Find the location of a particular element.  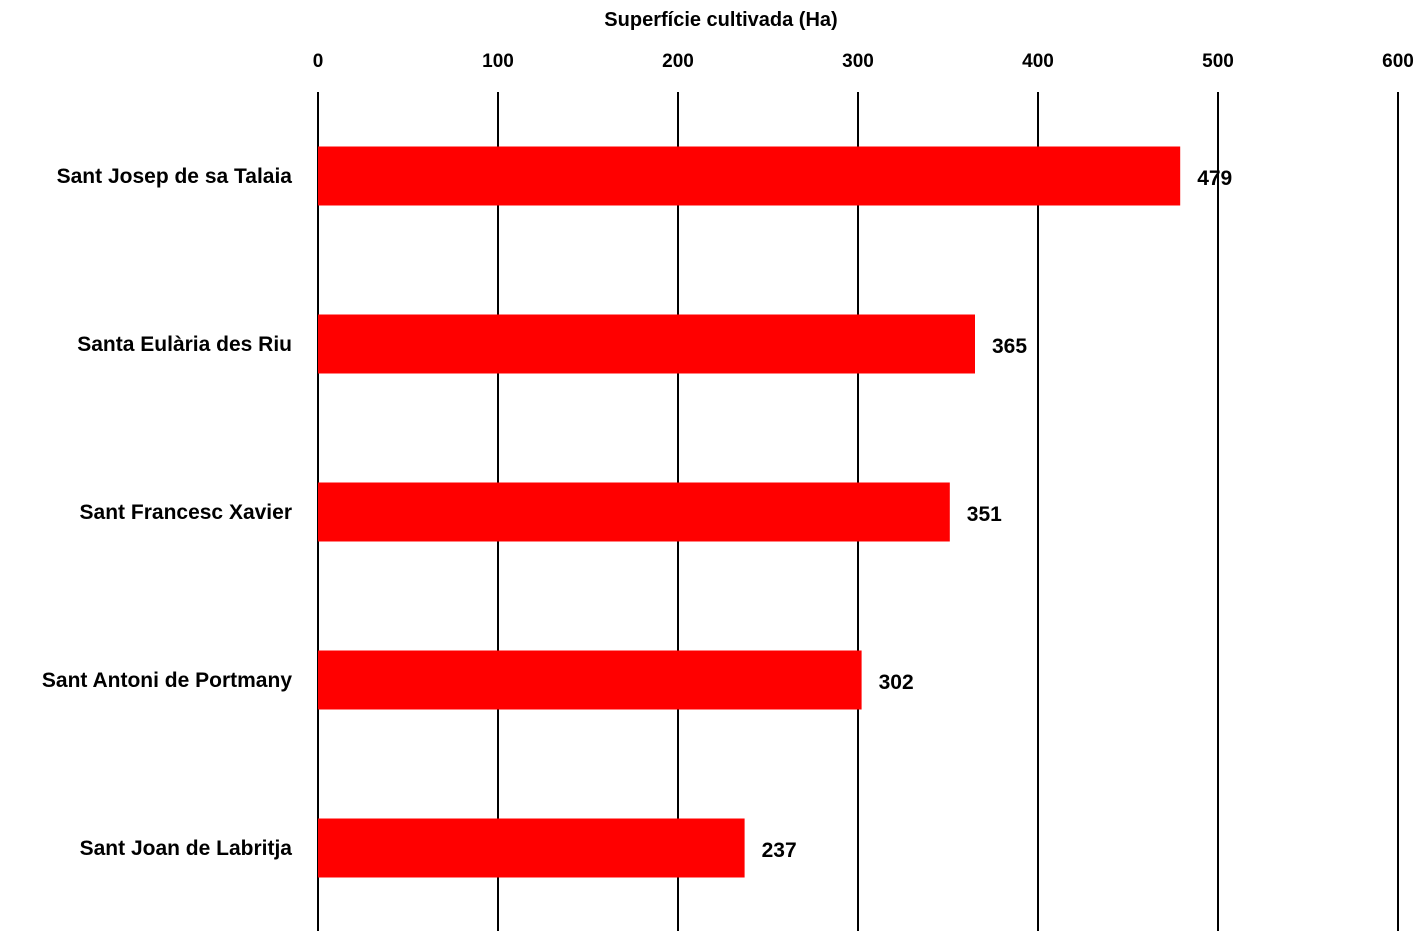

data-label: 365 is located at coordinates (1009, 346).